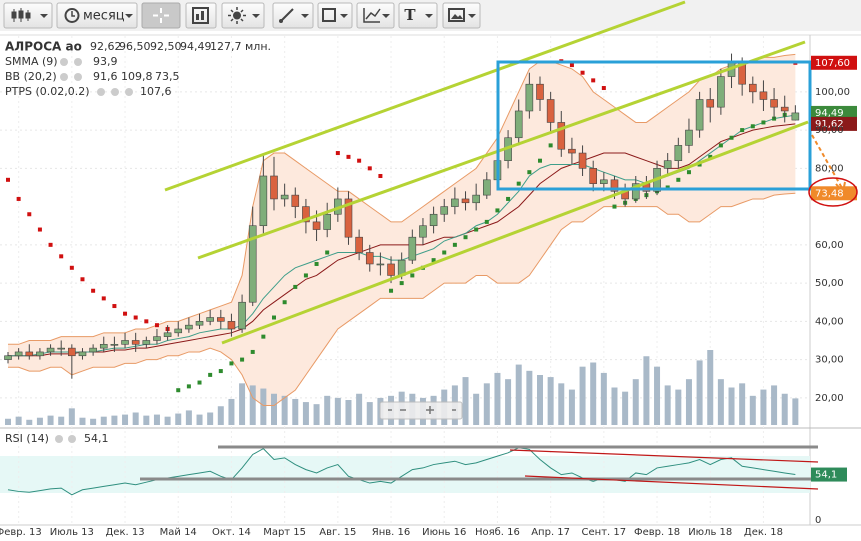  What do you see at coordinates (196, 46) in the screenshot?
I see `close-label: 94,49` at bounding box center [196, 46].